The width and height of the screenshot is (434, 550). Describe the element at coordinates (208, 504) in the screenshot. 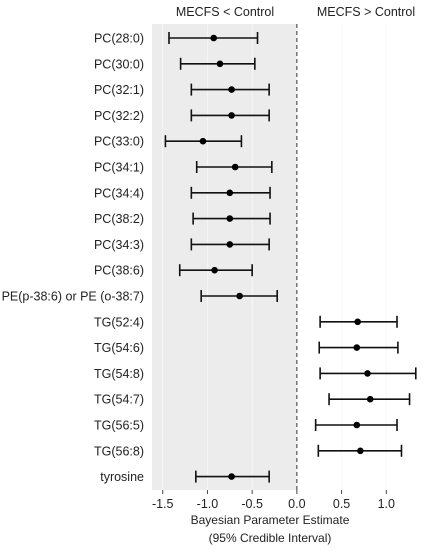

I see `x-tick-label: -1.0` at that location.